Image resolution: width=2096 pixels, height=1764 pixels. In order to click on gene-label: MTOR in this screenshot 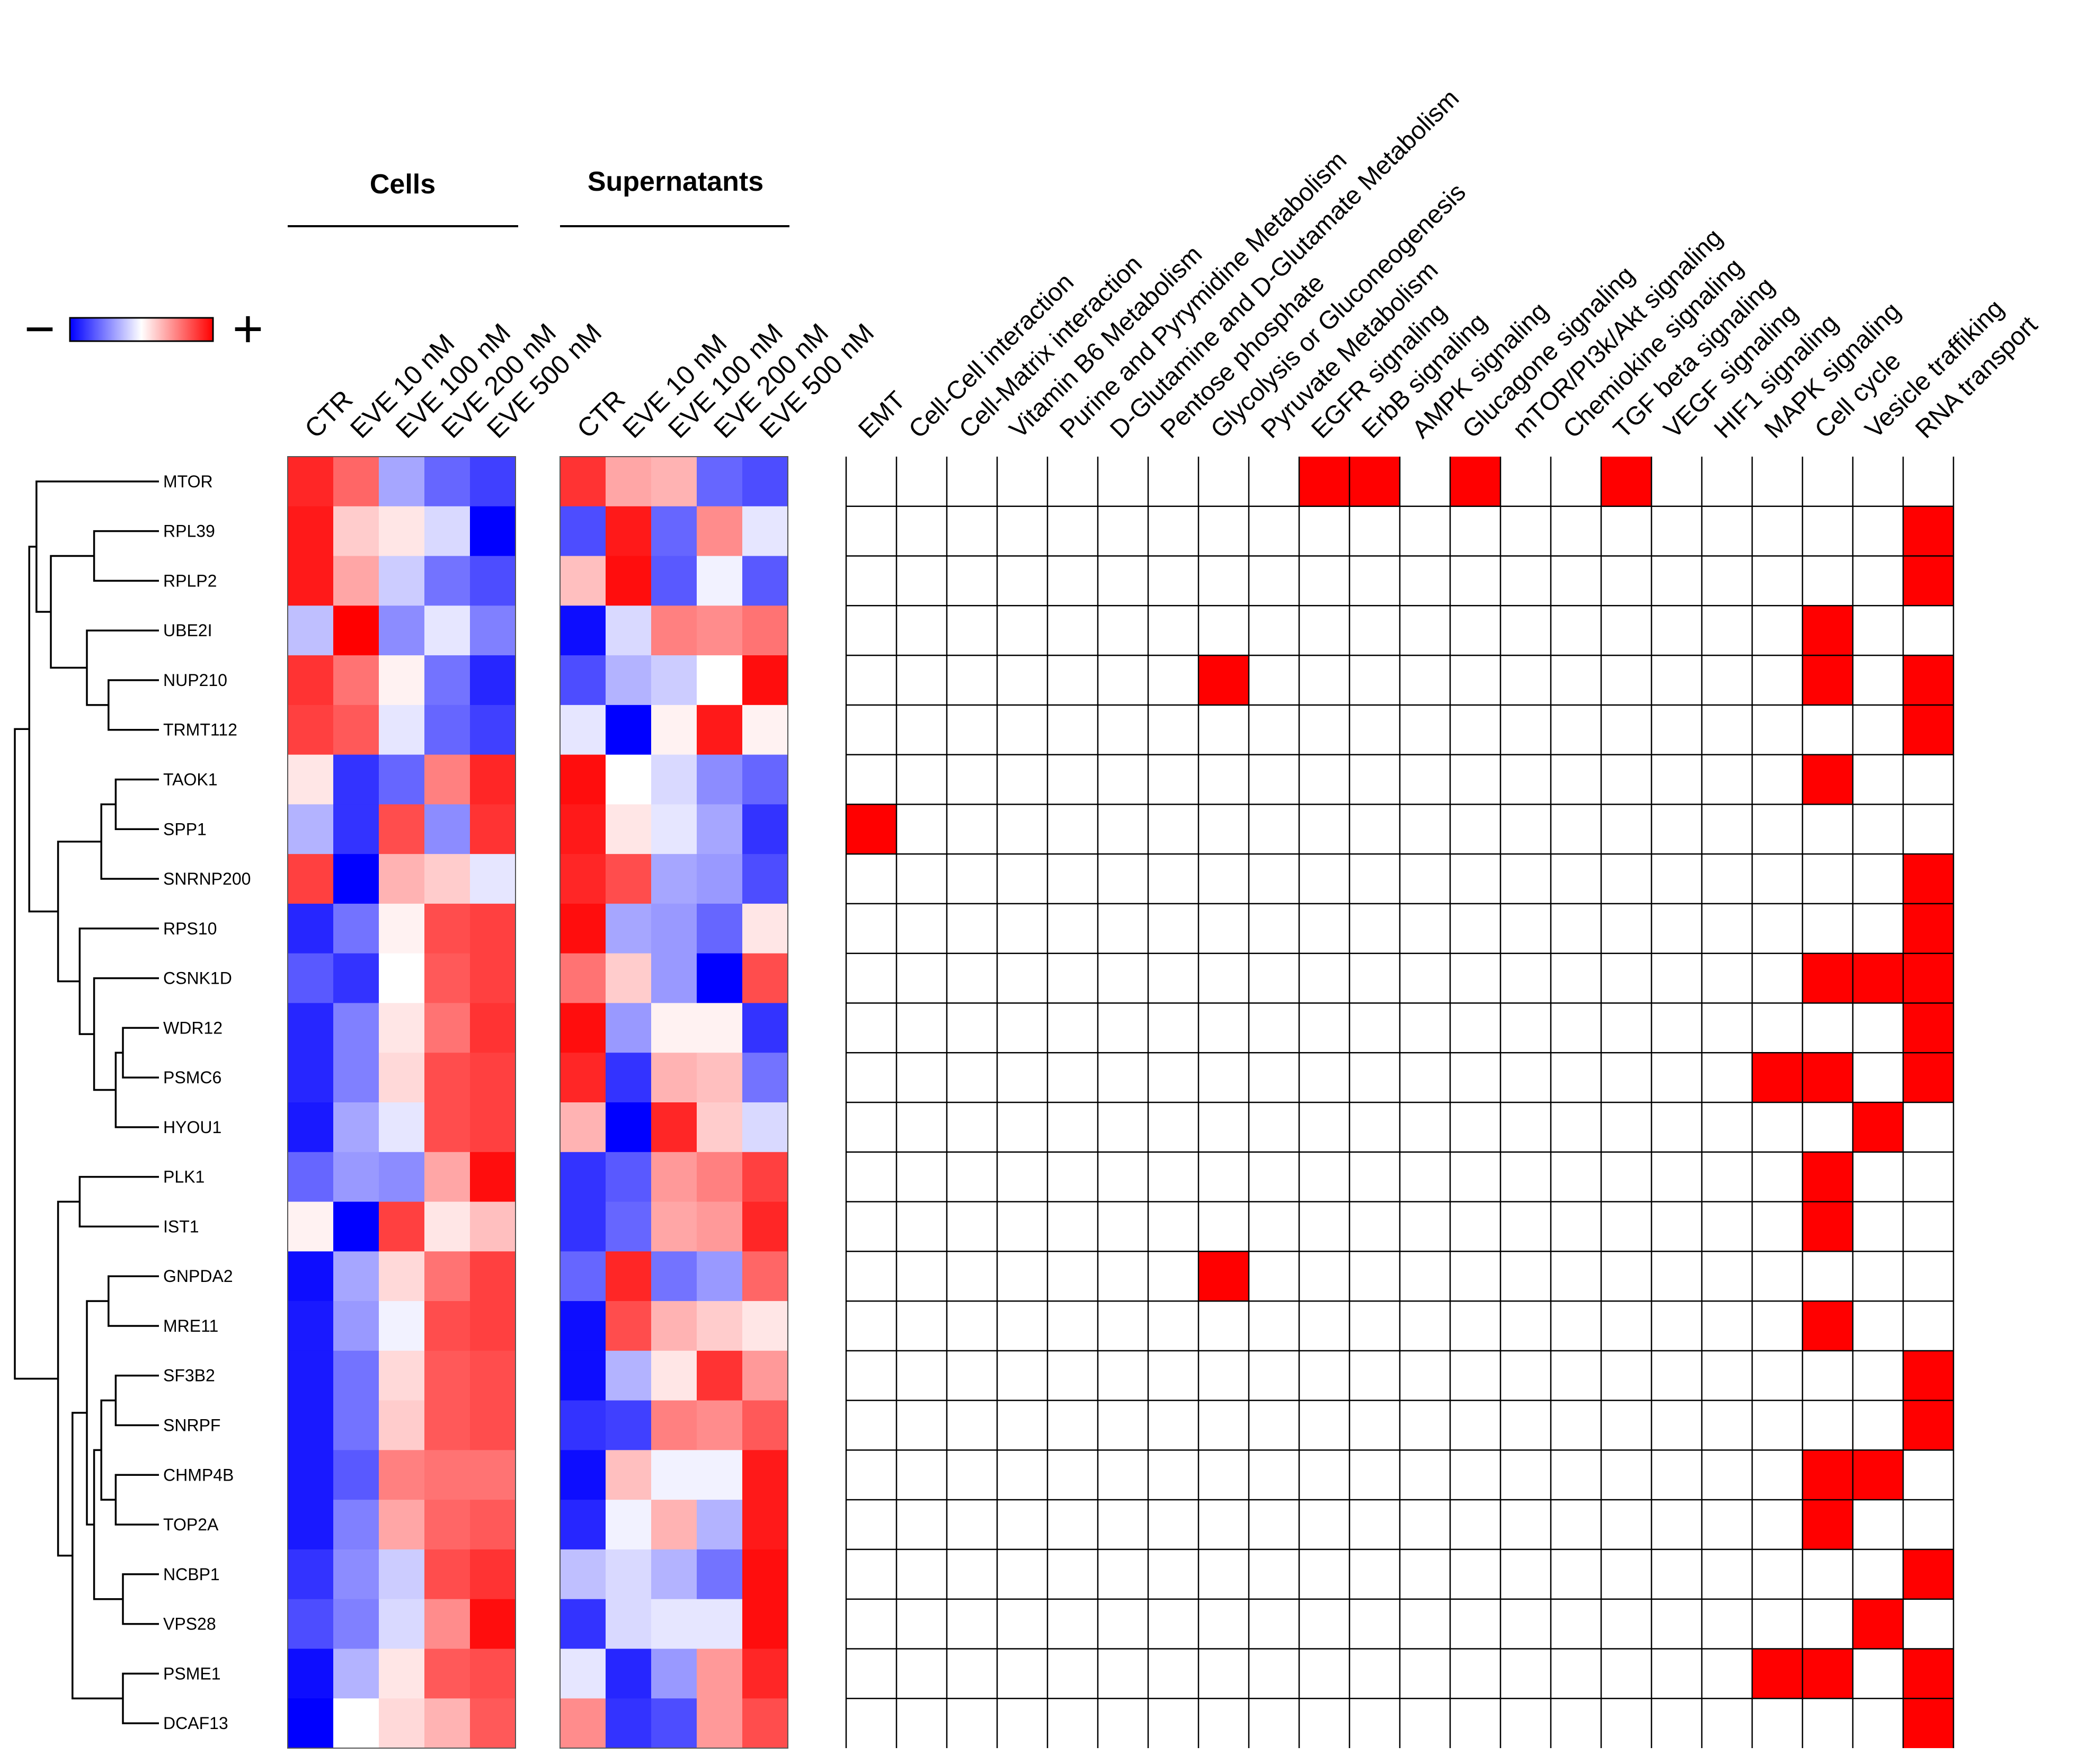, I will do `click(188, 481)`.